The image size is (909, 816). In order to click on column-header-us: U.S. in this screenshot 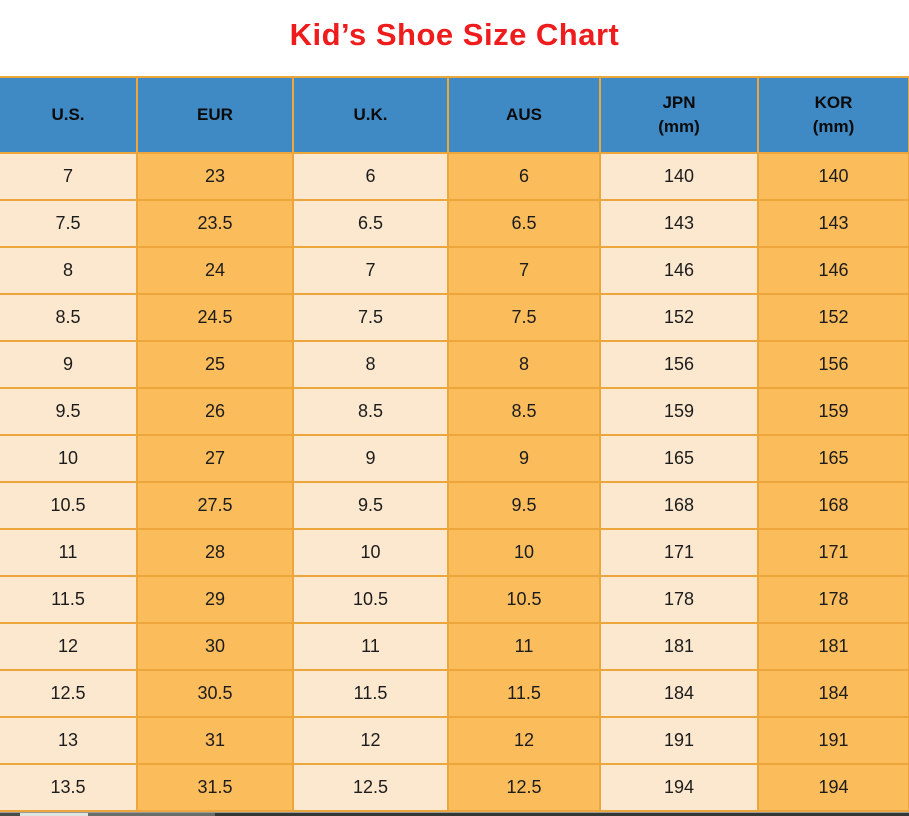, I will do `click(69, 115)`.